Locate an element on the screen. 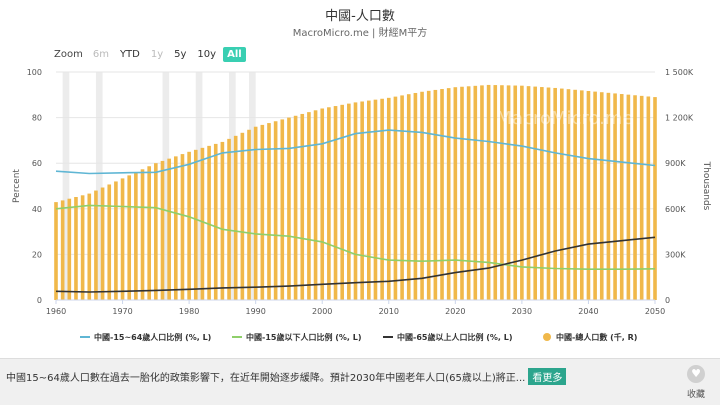 Image resolution: width=720 pixels, height=405 pixels. heart-icon: ♥ is located at coordinates (696, 374).